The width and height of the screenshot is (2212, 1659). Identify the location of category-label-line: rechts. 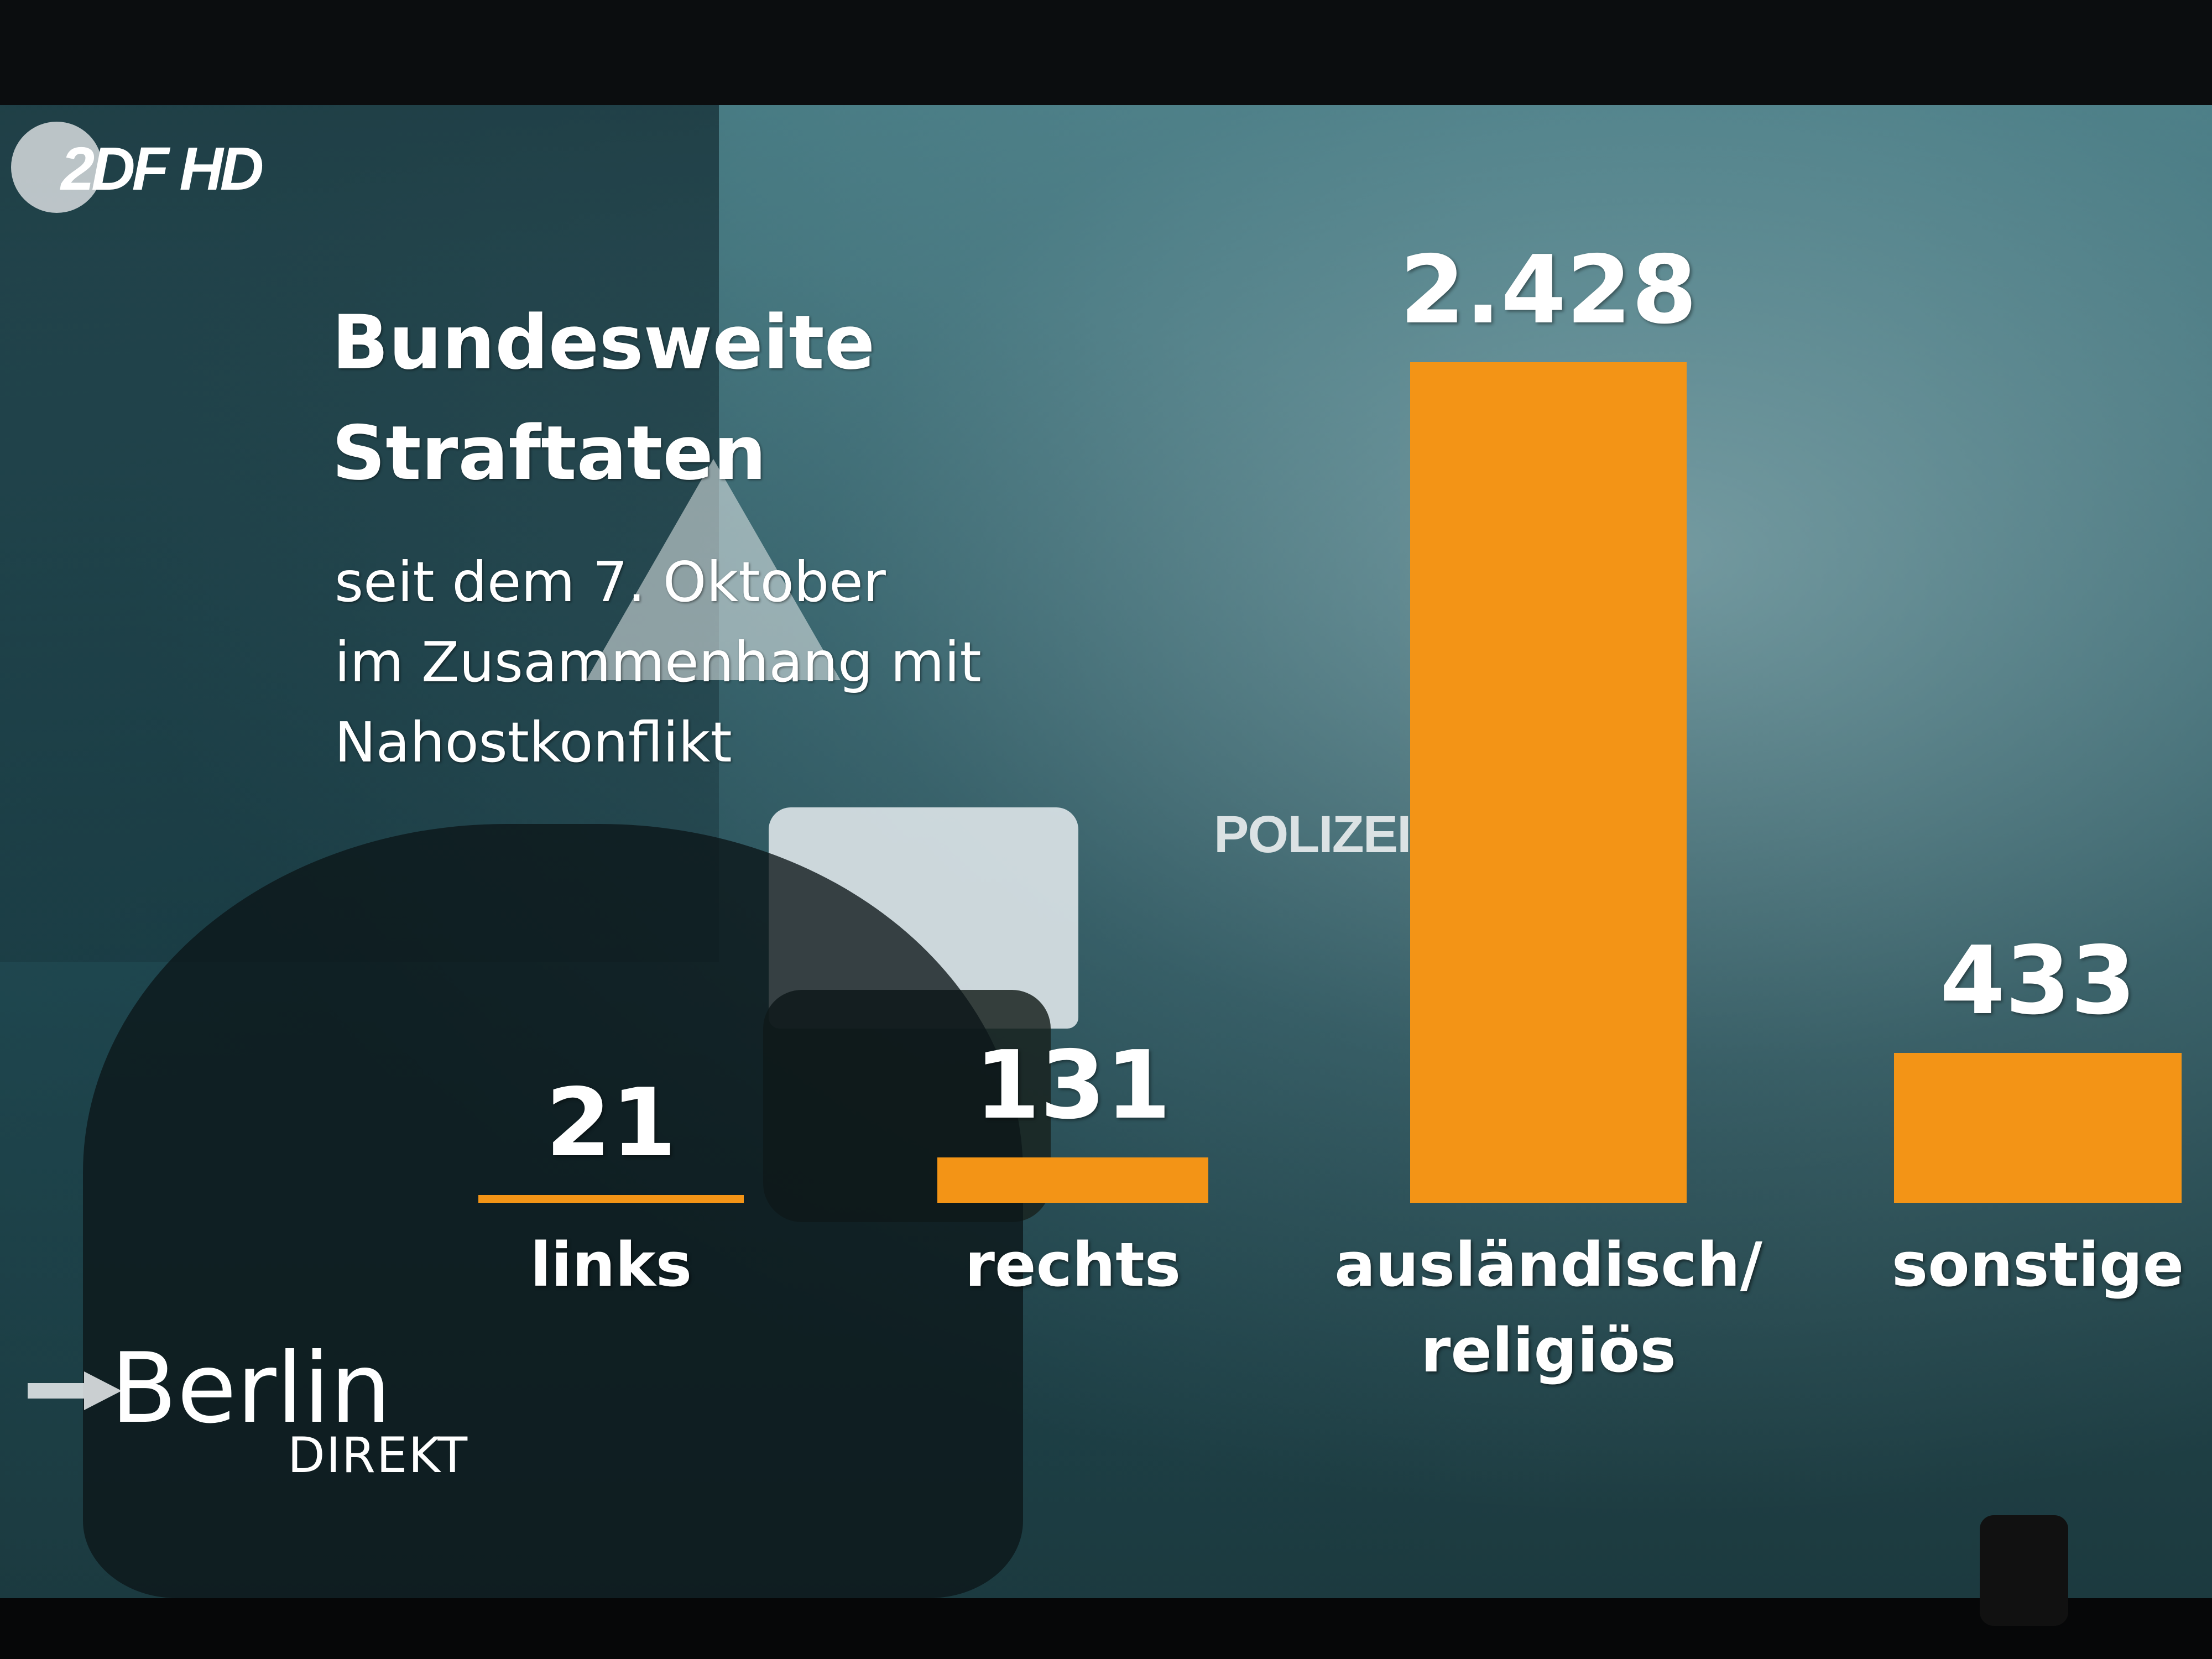
(1073, 1265).